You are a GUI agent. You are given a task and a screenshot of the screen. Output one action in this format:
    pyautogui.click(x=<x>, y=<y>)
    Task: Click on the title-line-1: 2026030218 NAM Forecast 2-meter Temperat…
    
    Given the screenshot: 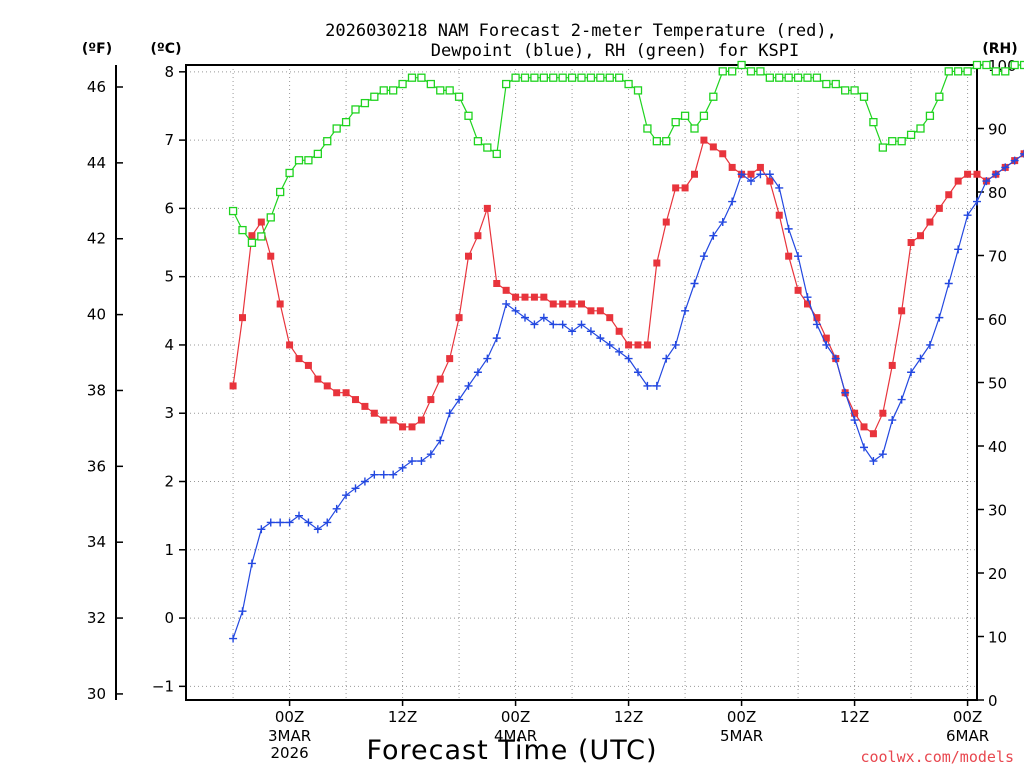 What is the action you would take?
    pyautogui.click(x=581, y=31)
    